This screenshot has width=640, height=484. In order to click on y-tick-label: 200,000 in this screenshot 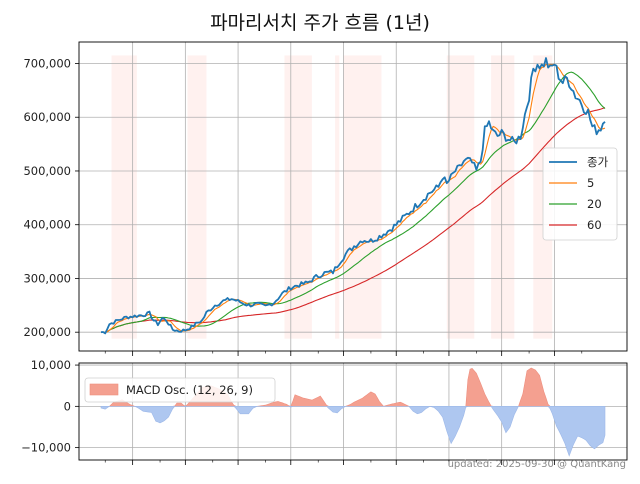, I will do `click(47, 332)`.